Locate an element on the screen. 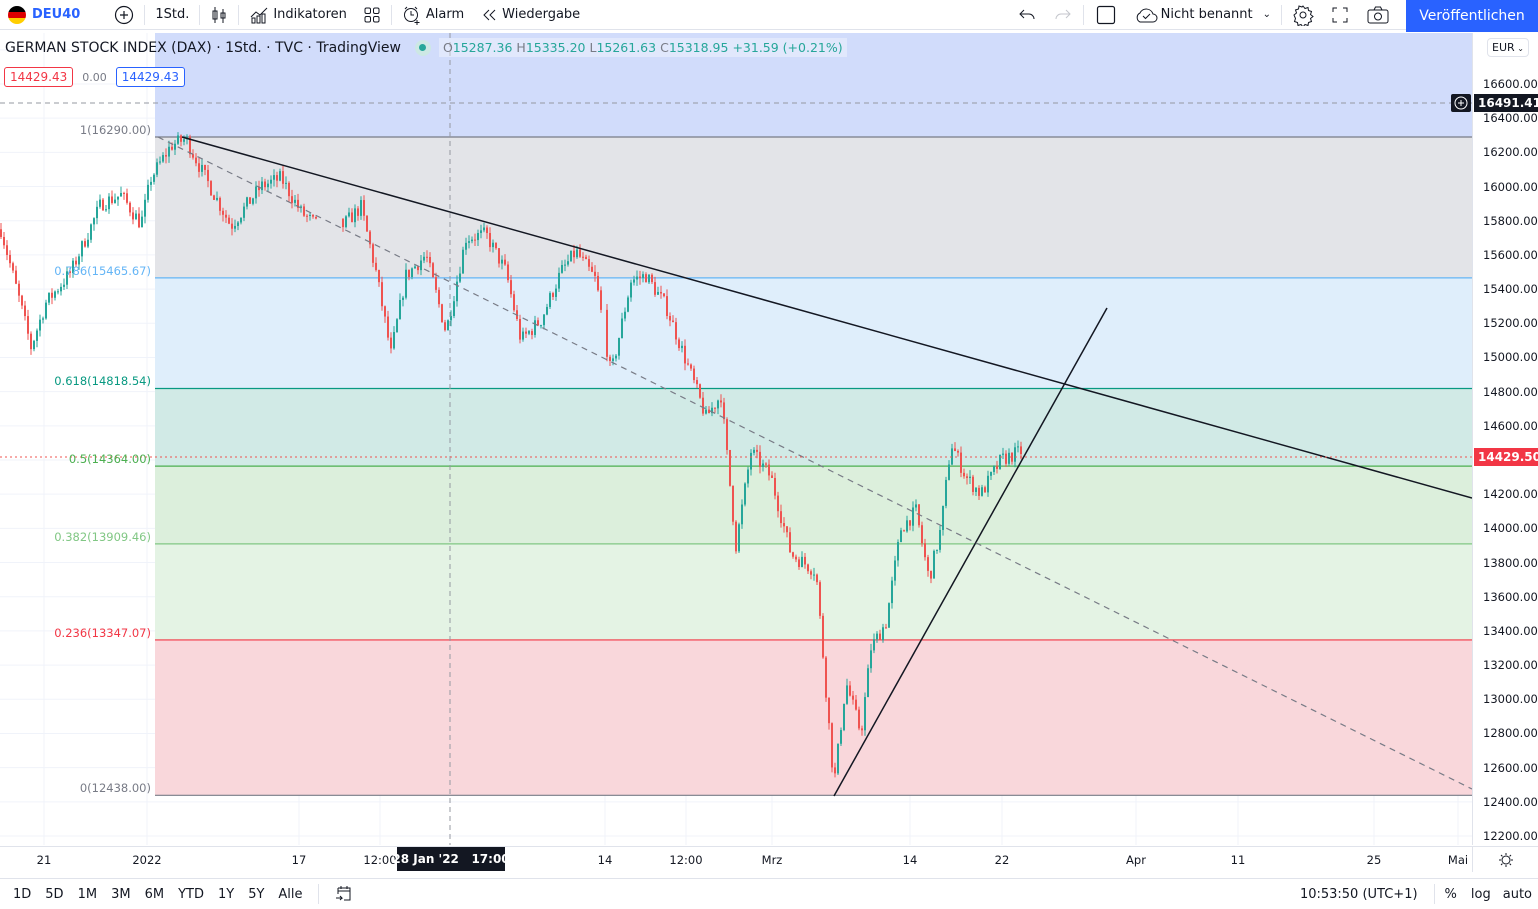  time-tick: 21 is located at coordinates (44, 860).